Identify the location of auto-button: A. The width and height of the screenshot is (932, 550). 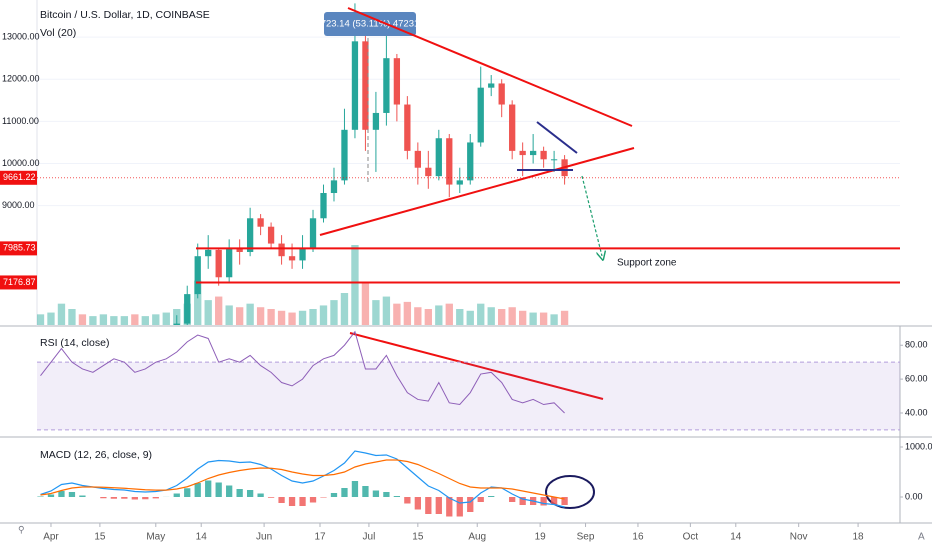
(921, 537).